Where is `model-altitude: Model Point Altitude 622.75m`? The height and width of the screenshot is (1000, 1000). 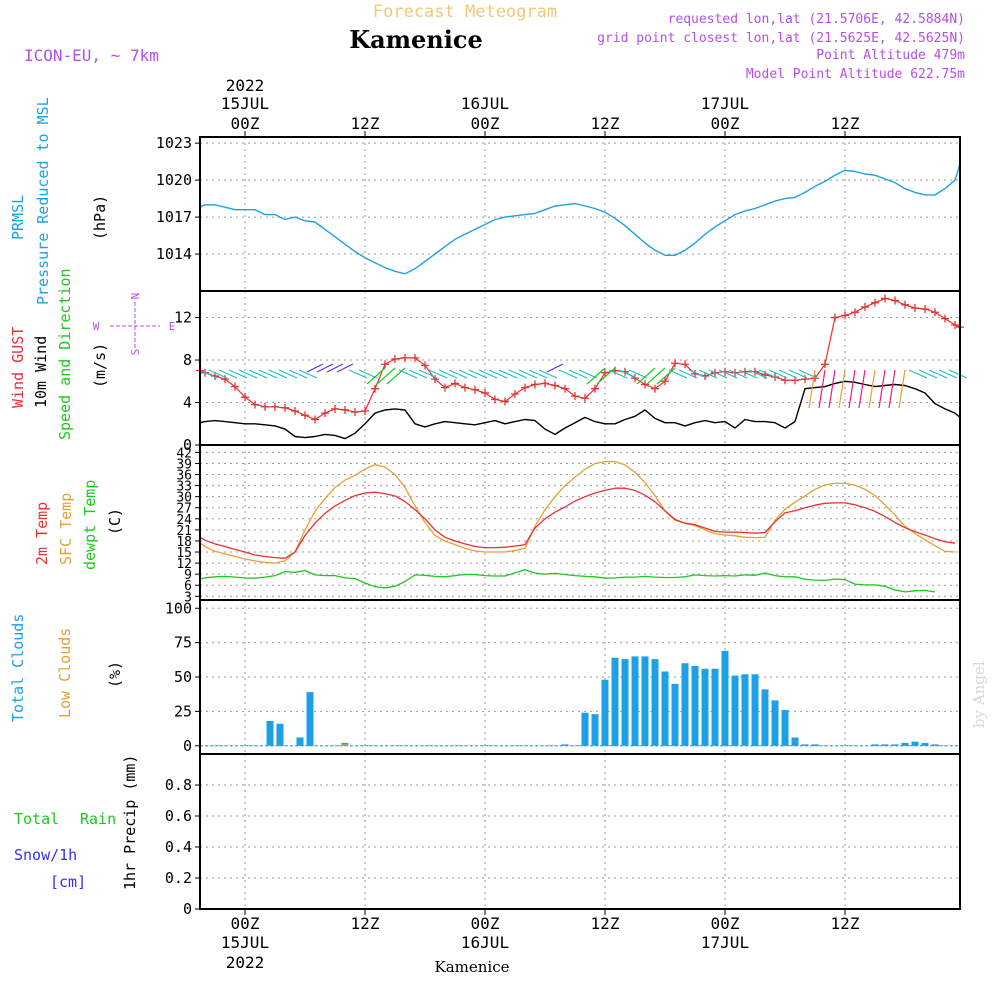
model-altitude: Model Point Altitude 622.75m is located at coordinates (855, 74).